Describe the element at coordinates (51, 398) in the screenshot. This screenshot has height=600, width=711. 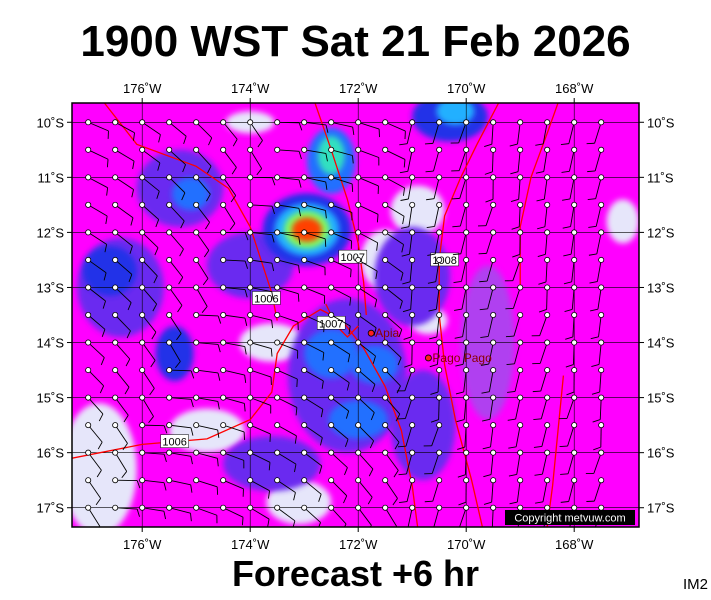
I see `lat-tick-label-left: 15˚S` at that location.